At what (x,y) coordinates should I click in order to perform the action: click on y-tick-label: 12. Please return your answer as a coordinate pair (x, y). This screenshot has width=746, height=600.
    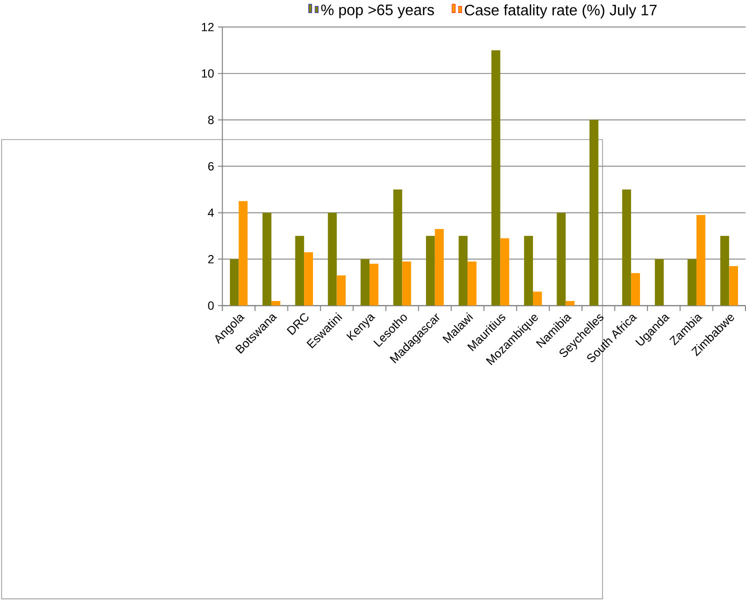
    Looking at the image, I should click on (208, 26).